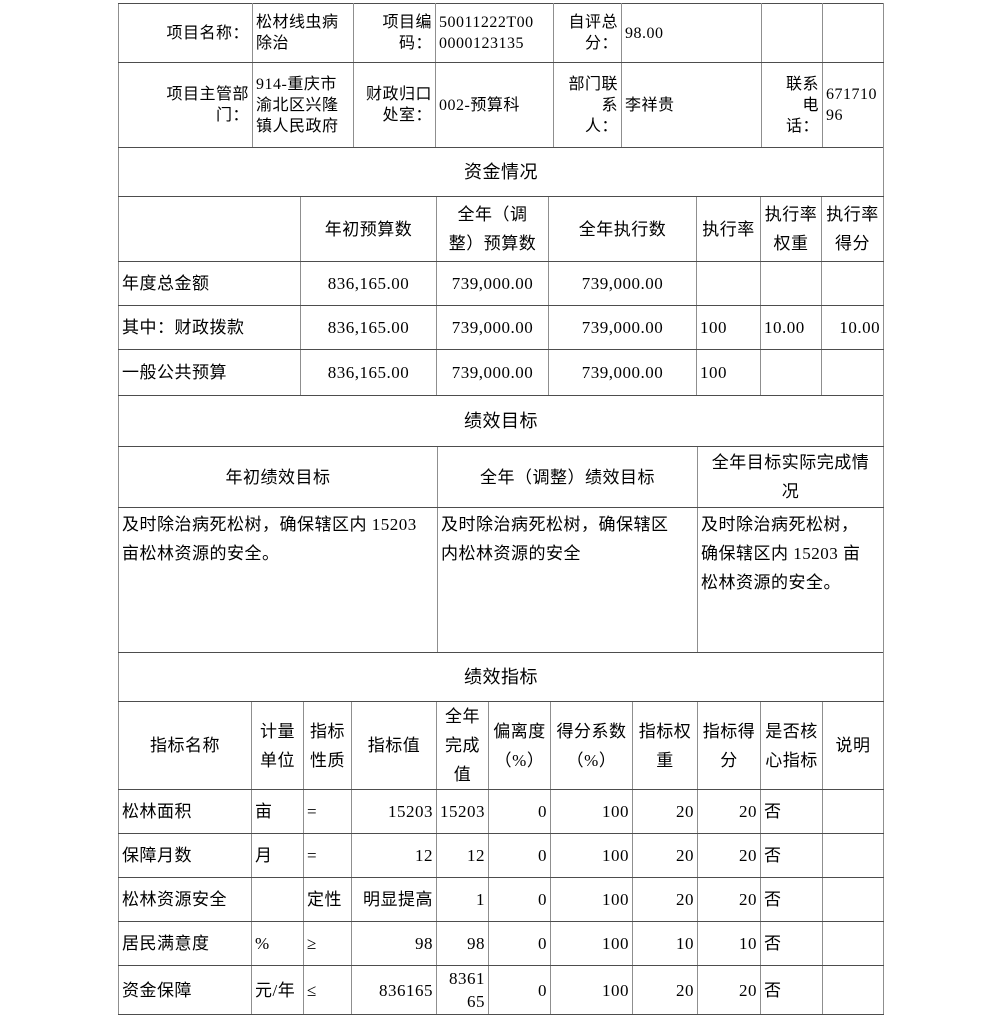 This screenshot has width=1000, height=1015. What do you see at coordinates (462, 745) in the screenshot?
I see `ind-header-completed: 全年 完成 值` at bounding box center [462, 745].